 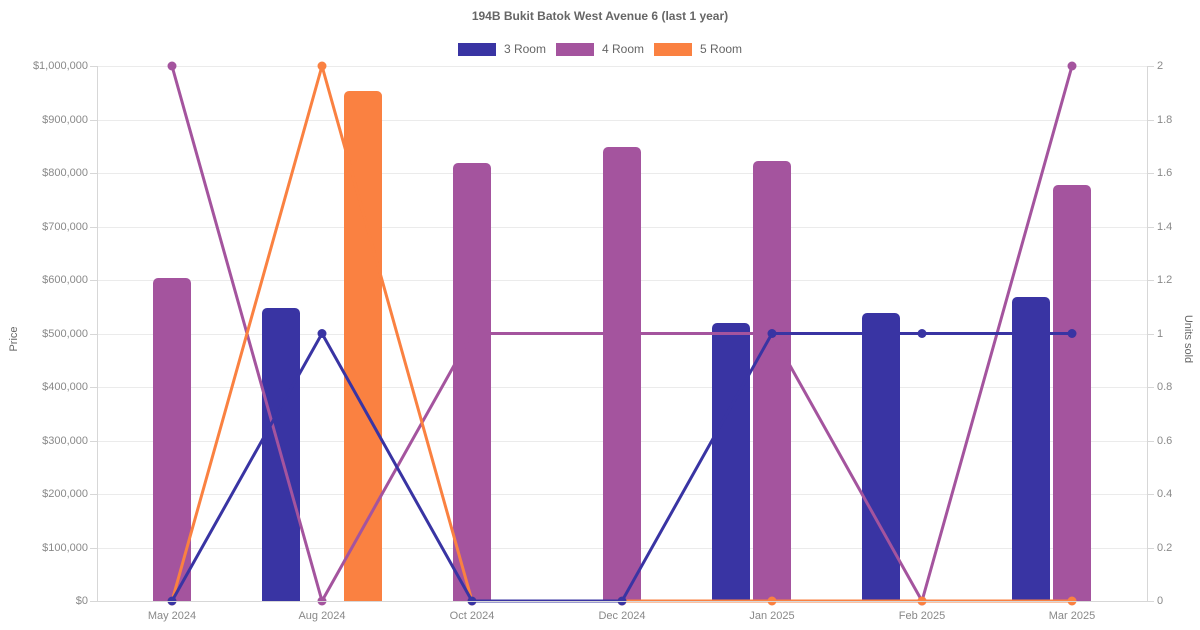 What do you see at coordinates (60, 66) in the screenshot?
I see `y-axis-tick-label: $1,000,000` at bounding box center [60, 66].